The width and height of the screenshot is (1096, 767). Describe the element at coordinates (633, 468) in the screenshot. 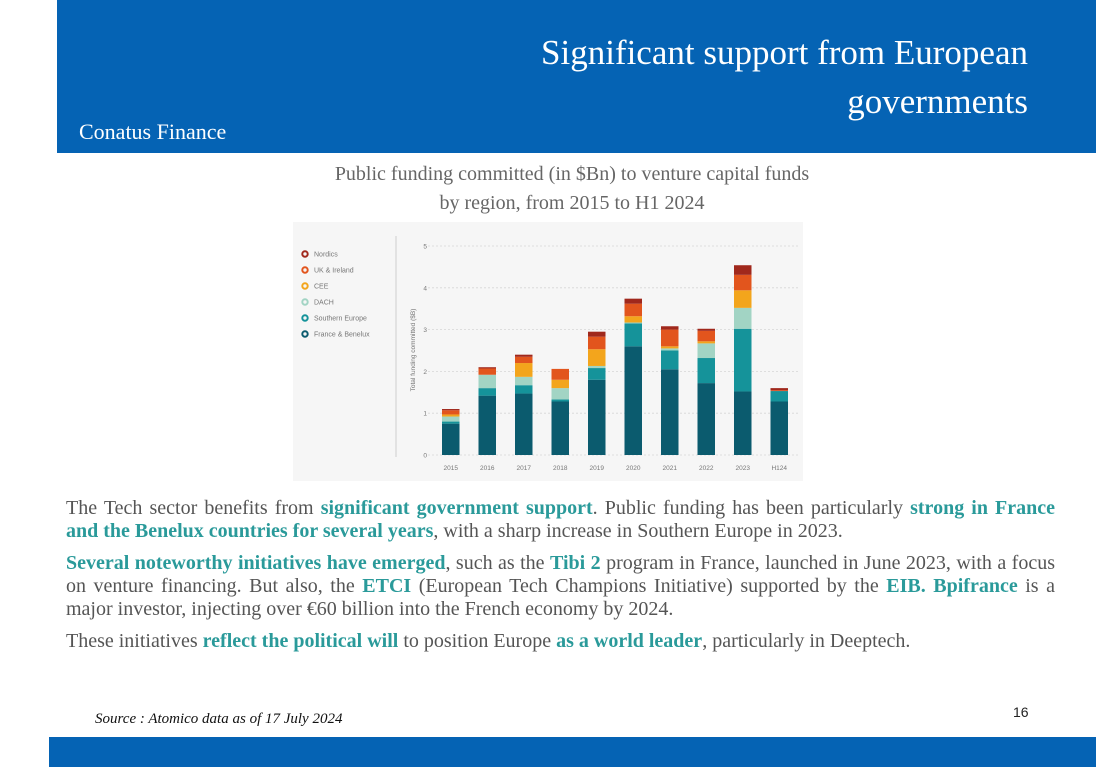

I see `x-tick-label: 2020` at that location.